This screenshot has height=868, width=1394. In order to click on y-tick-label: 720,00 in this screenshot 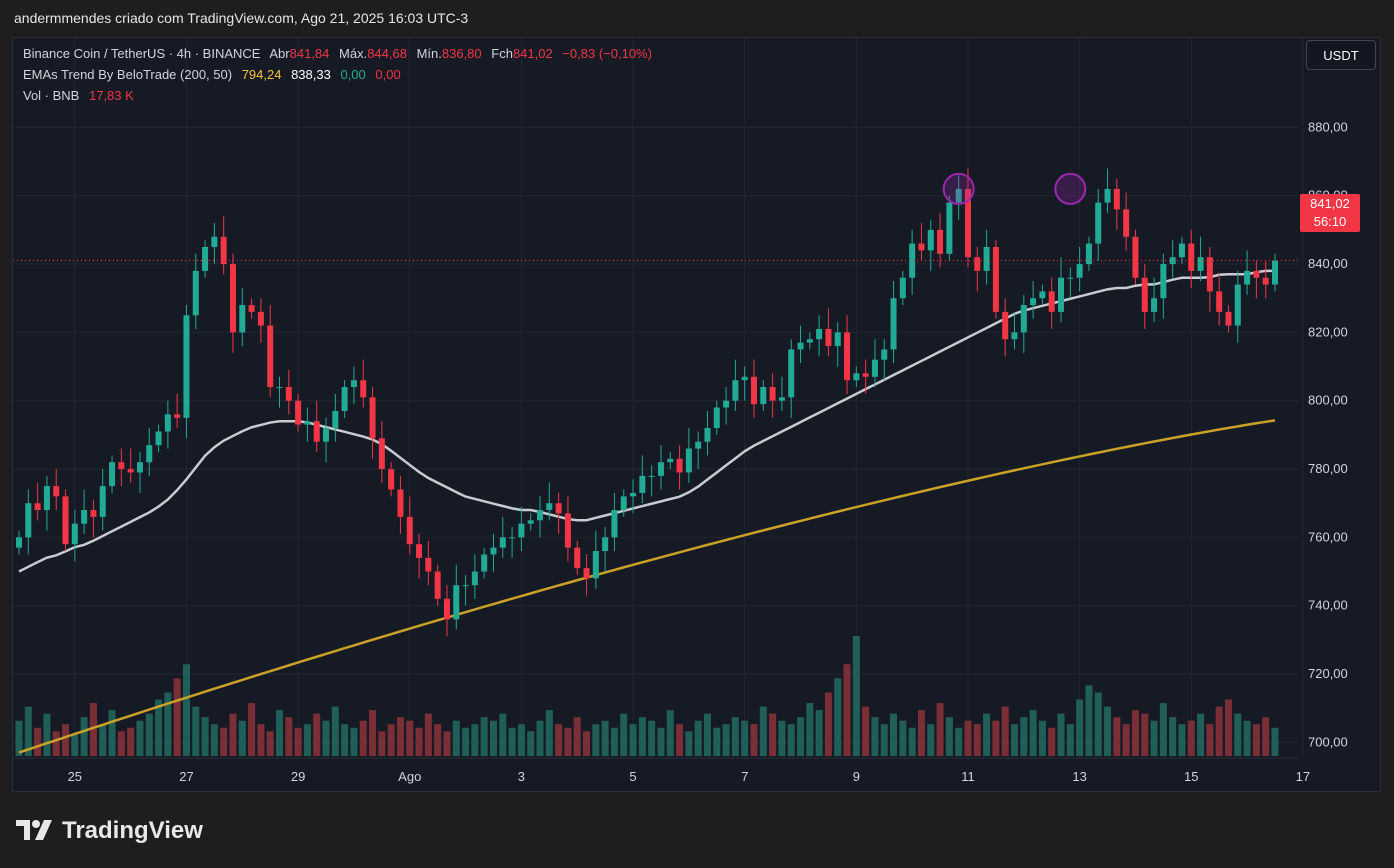, I will do `click(1328, 673)`.